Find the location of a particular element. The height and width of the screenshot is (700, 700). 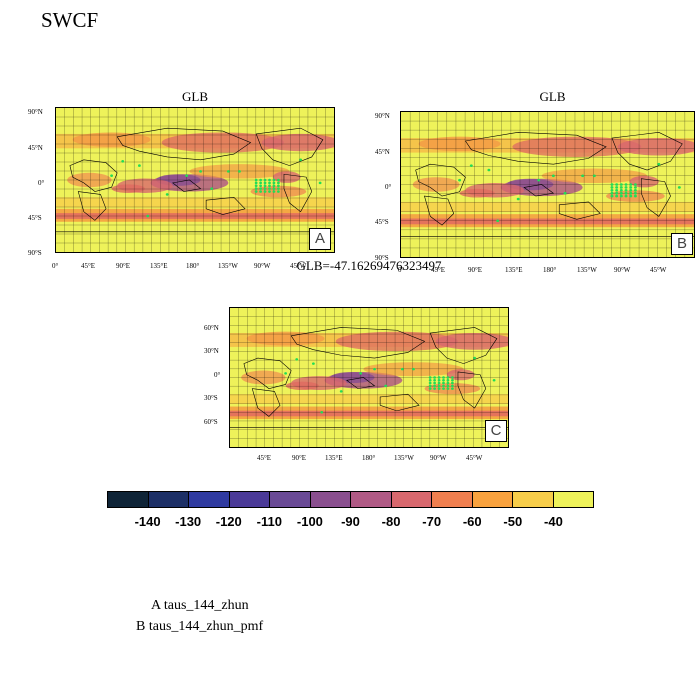

panel-b-x-tick: 45°W is located at coordinates (658, 270).